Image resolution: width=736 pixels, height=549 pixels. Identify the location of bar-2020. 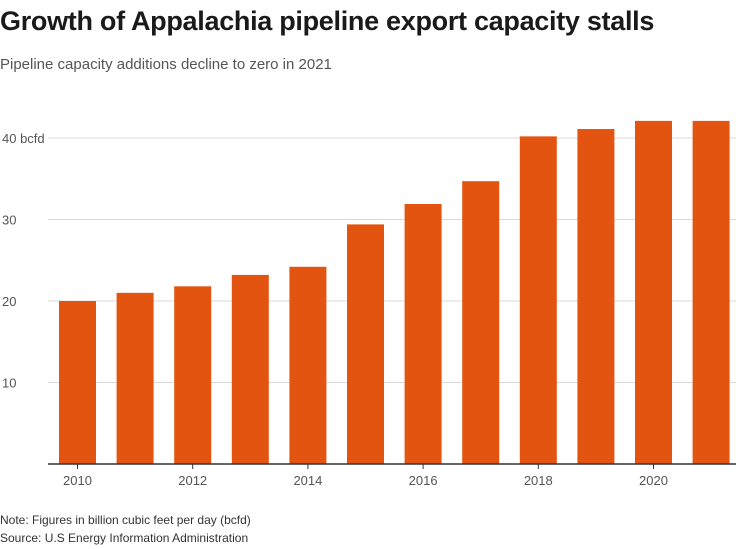
(653, 292).